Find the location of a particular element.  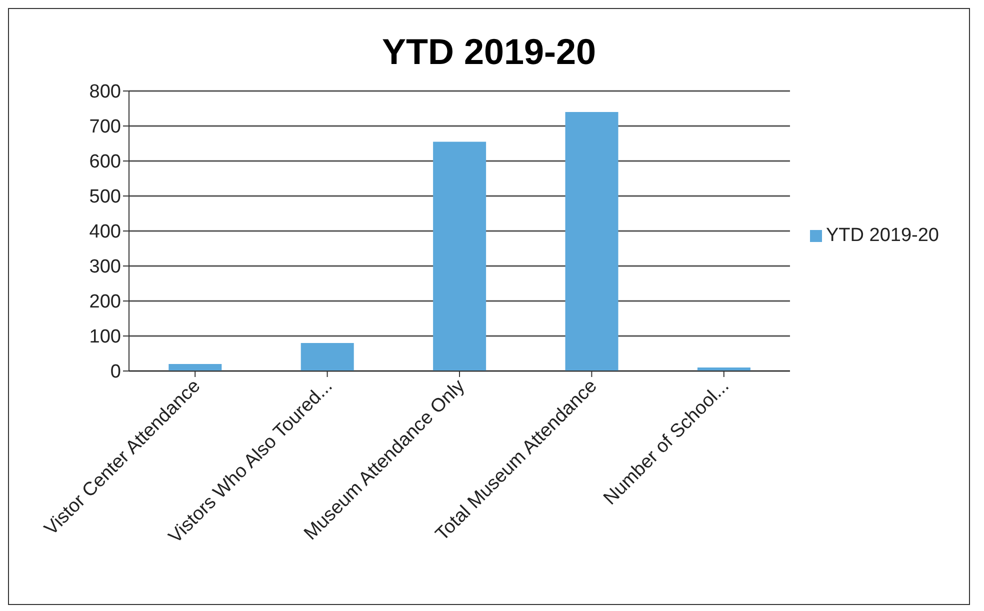

y-tick-label: 700 is located at coordinates (105, 127).